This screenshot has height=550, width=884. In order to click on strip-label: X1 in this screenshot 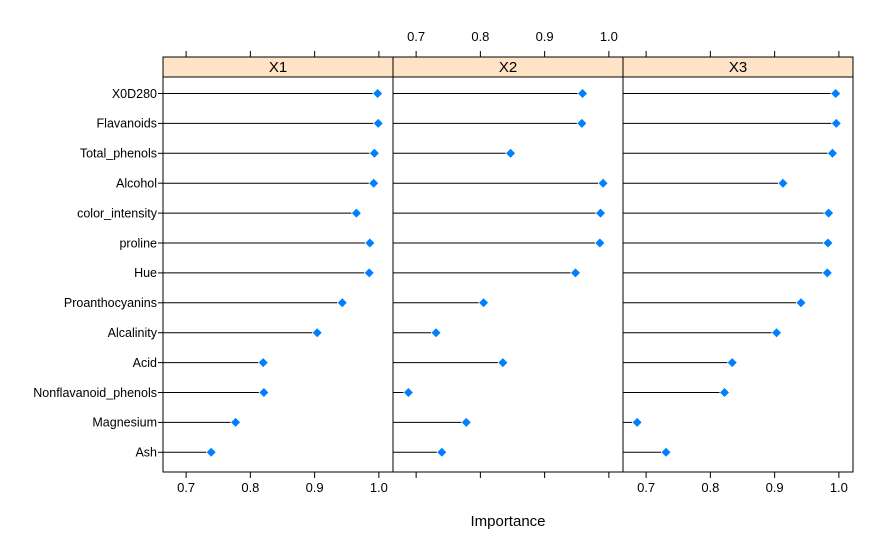, I will do `click(278, 67)`.